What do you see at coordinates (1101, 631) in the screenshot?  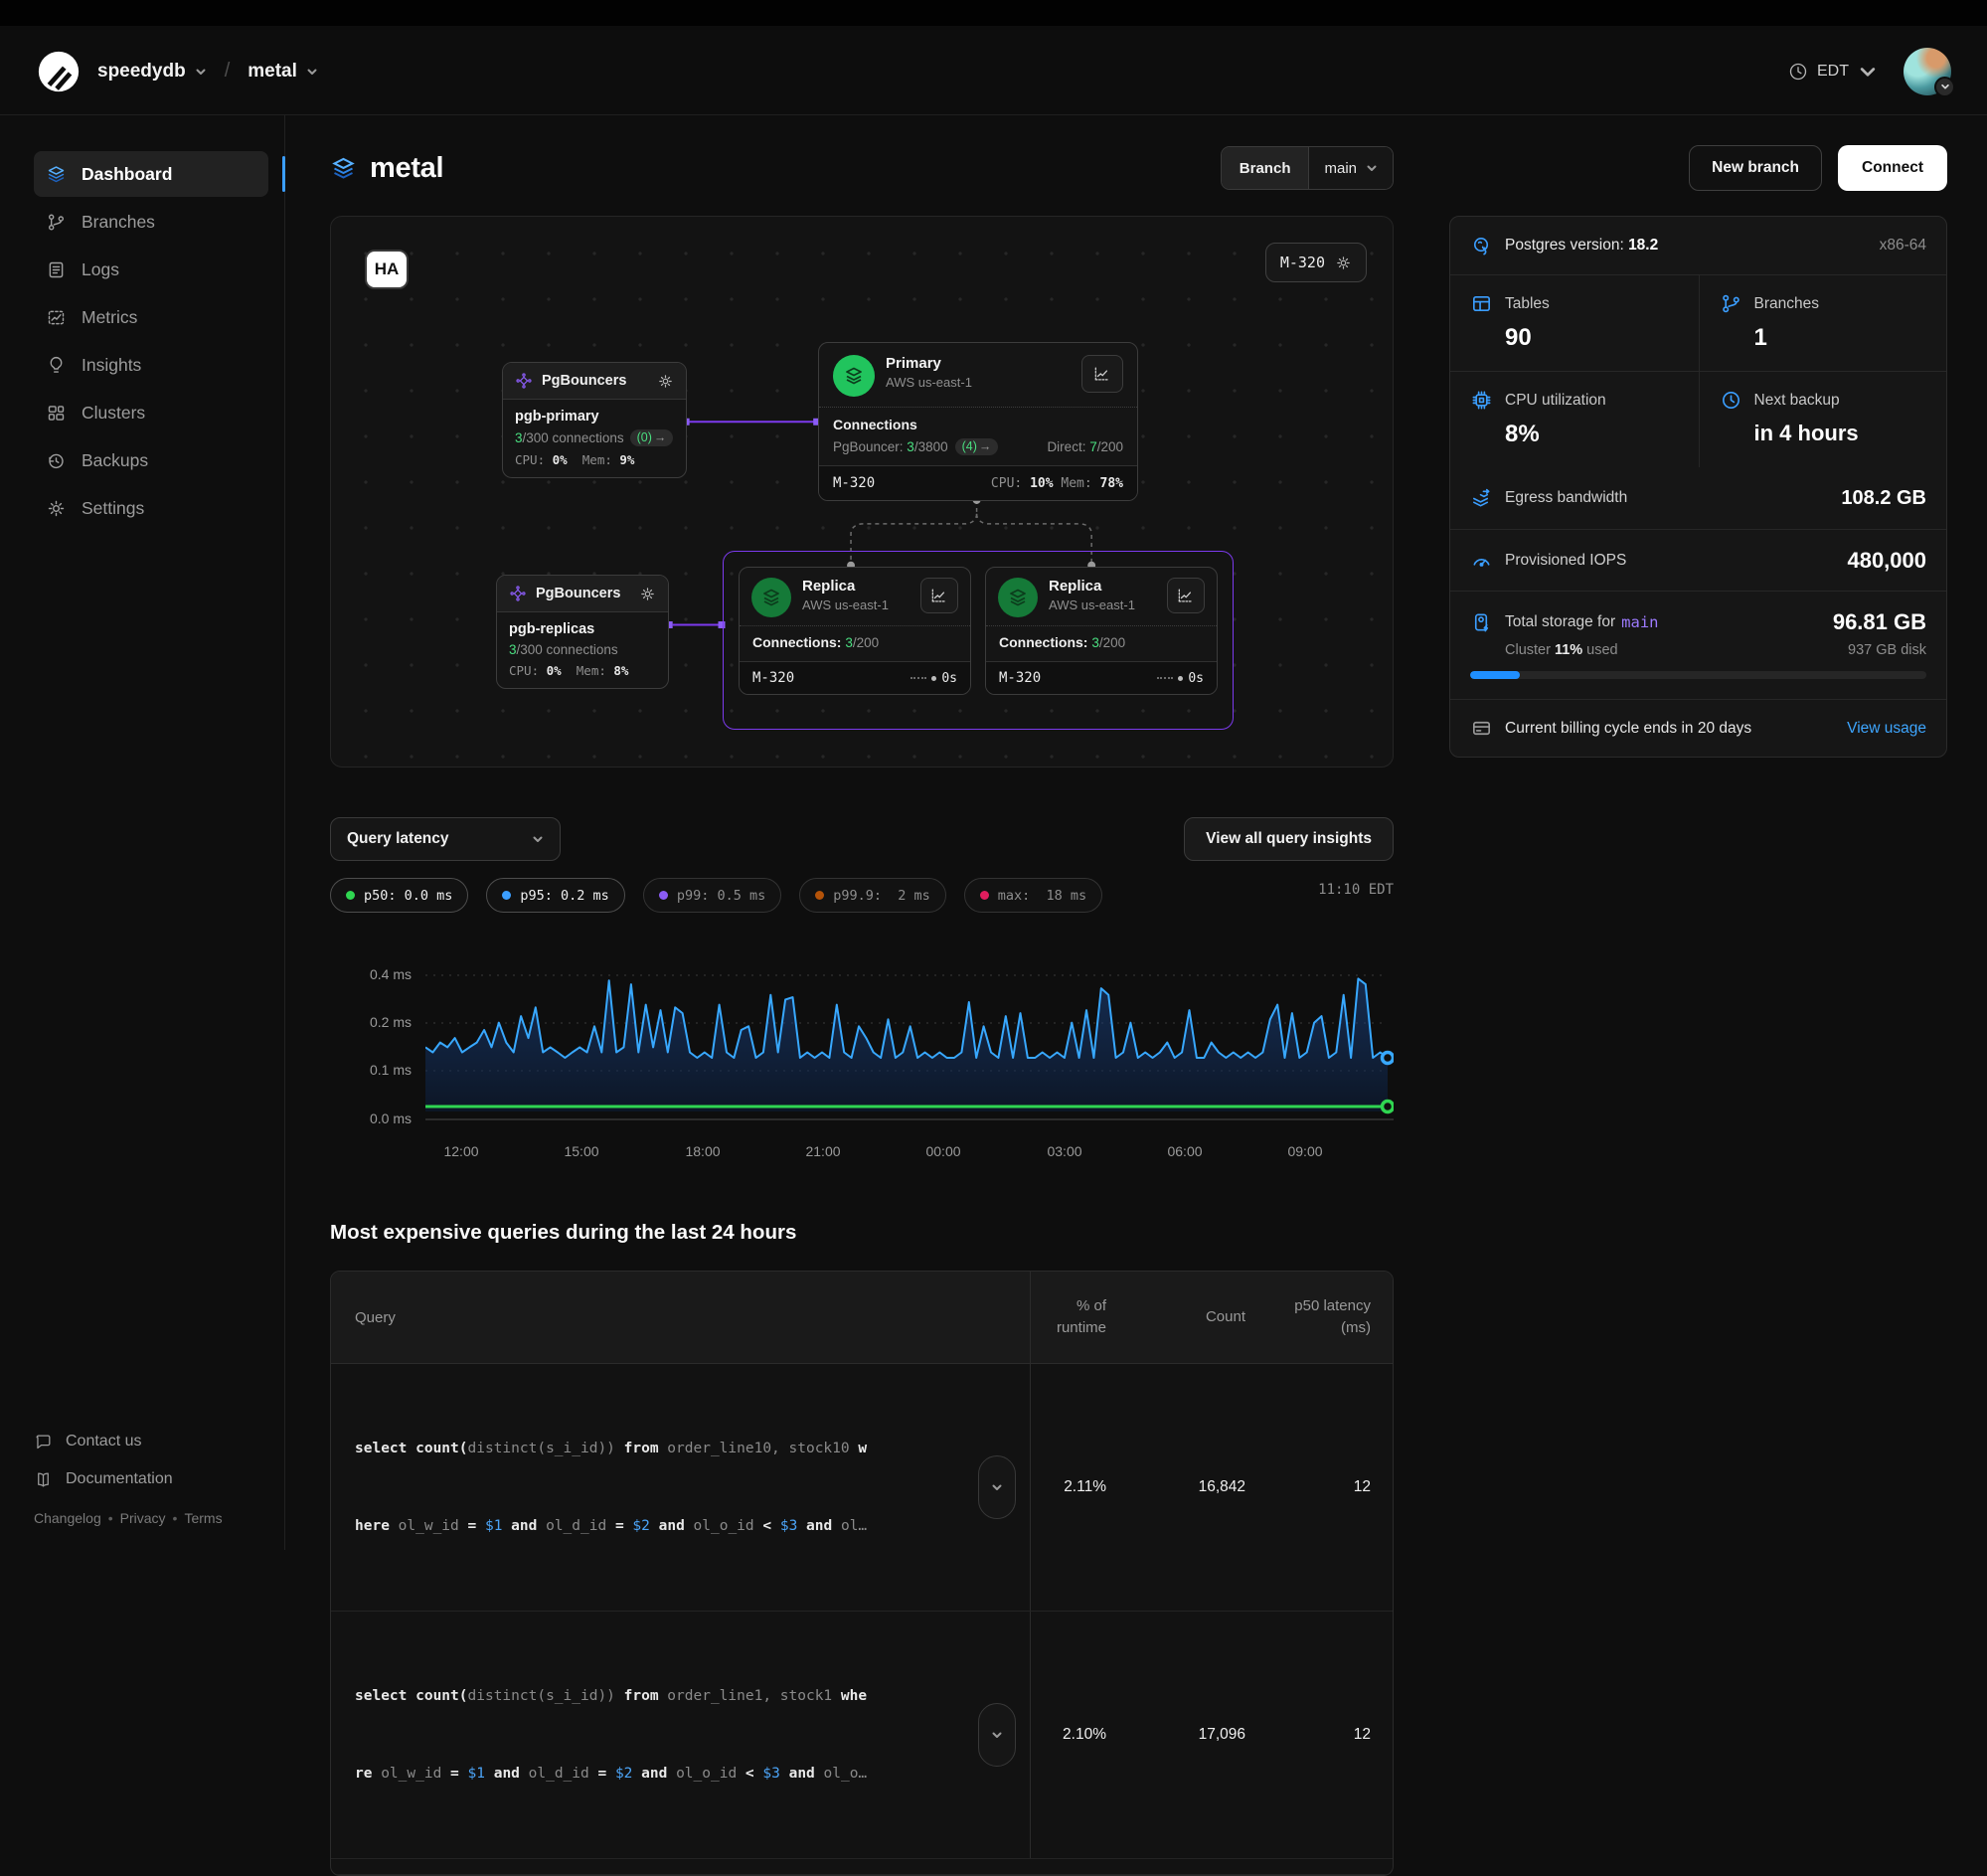 I see `replica-node-2: Replica AWS us-east-1 Connections` at bounding box center [1101, 631].